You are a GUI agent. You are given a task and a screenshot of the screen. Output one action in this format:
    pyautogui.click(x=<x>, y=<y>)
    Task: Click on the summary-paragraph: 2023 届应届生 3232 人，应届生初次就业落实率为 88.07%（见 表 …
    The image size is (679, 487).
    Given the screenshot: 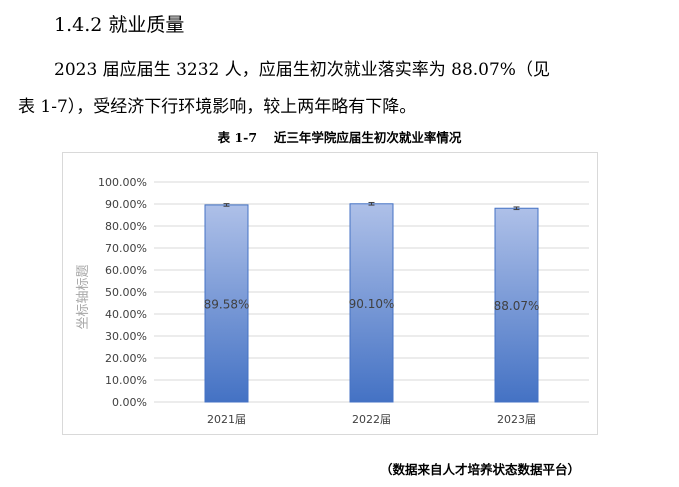 What is the action you would take?
    pyautogui.click(x=338, y=89)
    